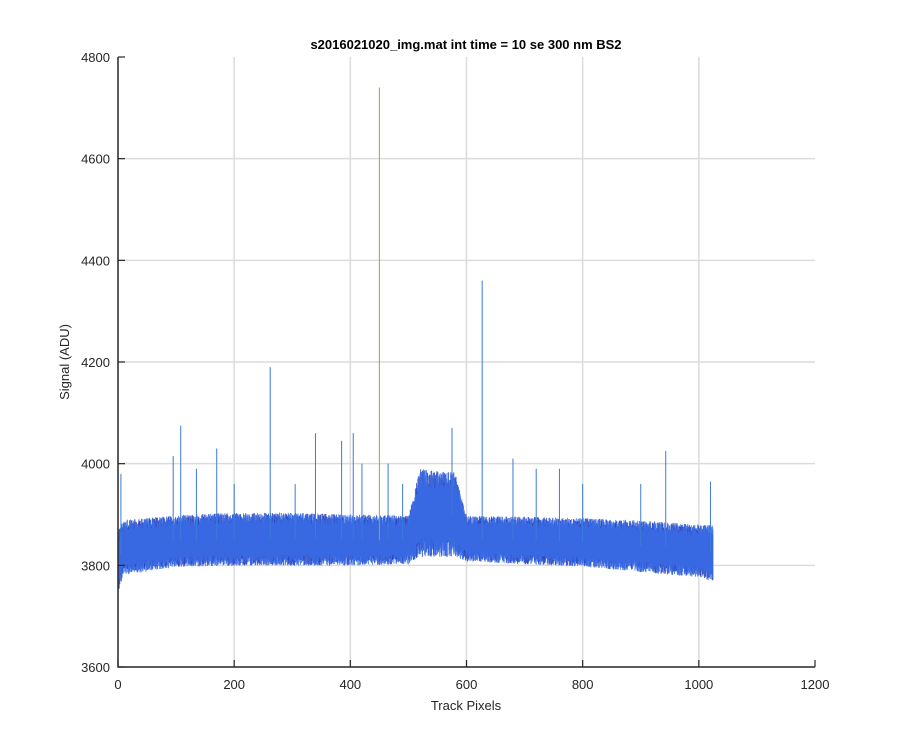  I want to click on y-tick-label: 4400, so click(95, 260).